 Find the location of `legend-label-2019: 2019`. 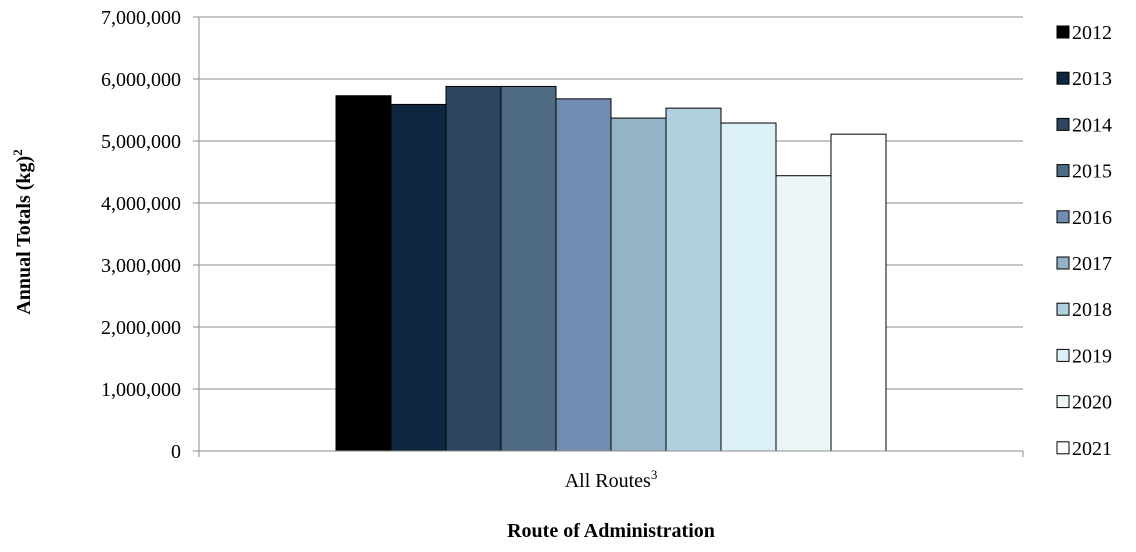

legend-label-2019: 2019 is located at coordinates (1092, 356).